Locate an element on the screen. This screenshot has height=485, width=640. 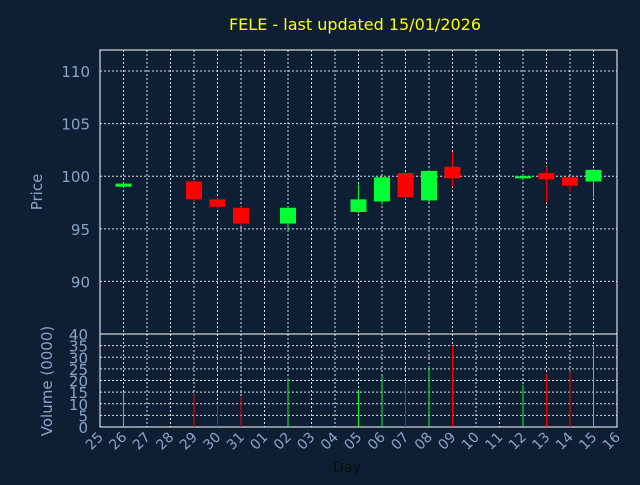
x-tick-label: 05 is located at coordinates (353, 442).